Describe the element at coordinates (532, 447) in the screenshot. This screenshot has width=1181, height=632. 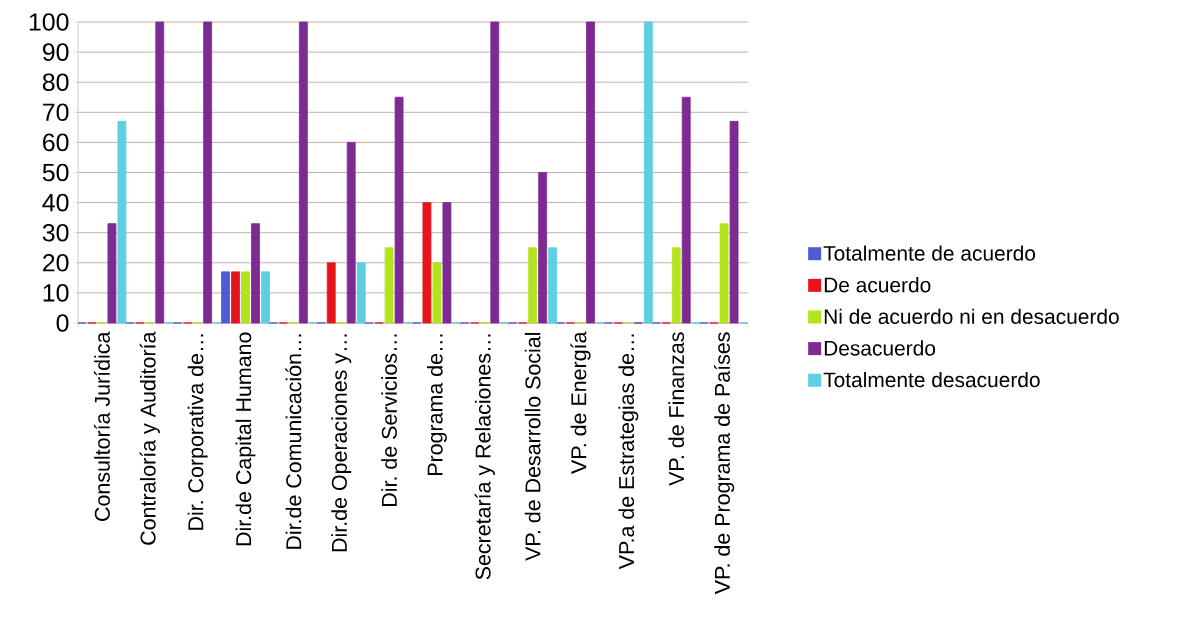
I see `x-tick-label: VP. de Desarrollo Social` at that location.